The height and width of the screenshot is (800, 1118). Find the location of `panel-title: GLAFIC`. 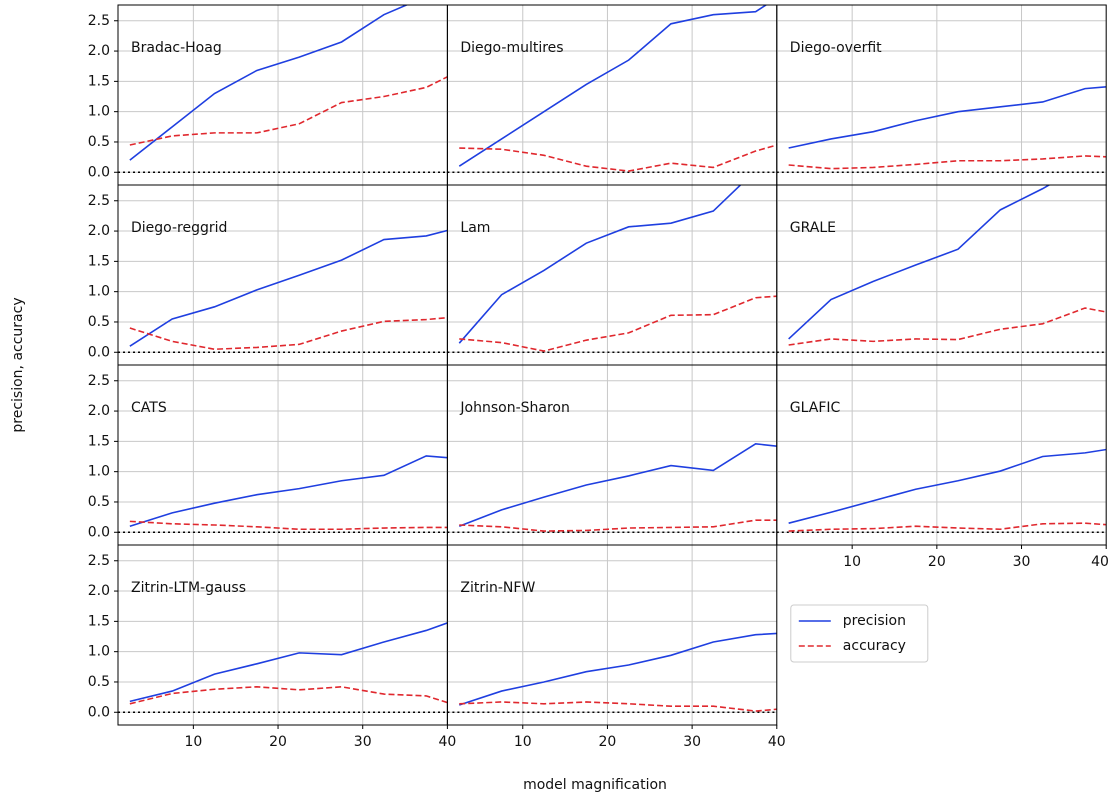

panel-title: GLAFIC is located at coordinates (815, 408).